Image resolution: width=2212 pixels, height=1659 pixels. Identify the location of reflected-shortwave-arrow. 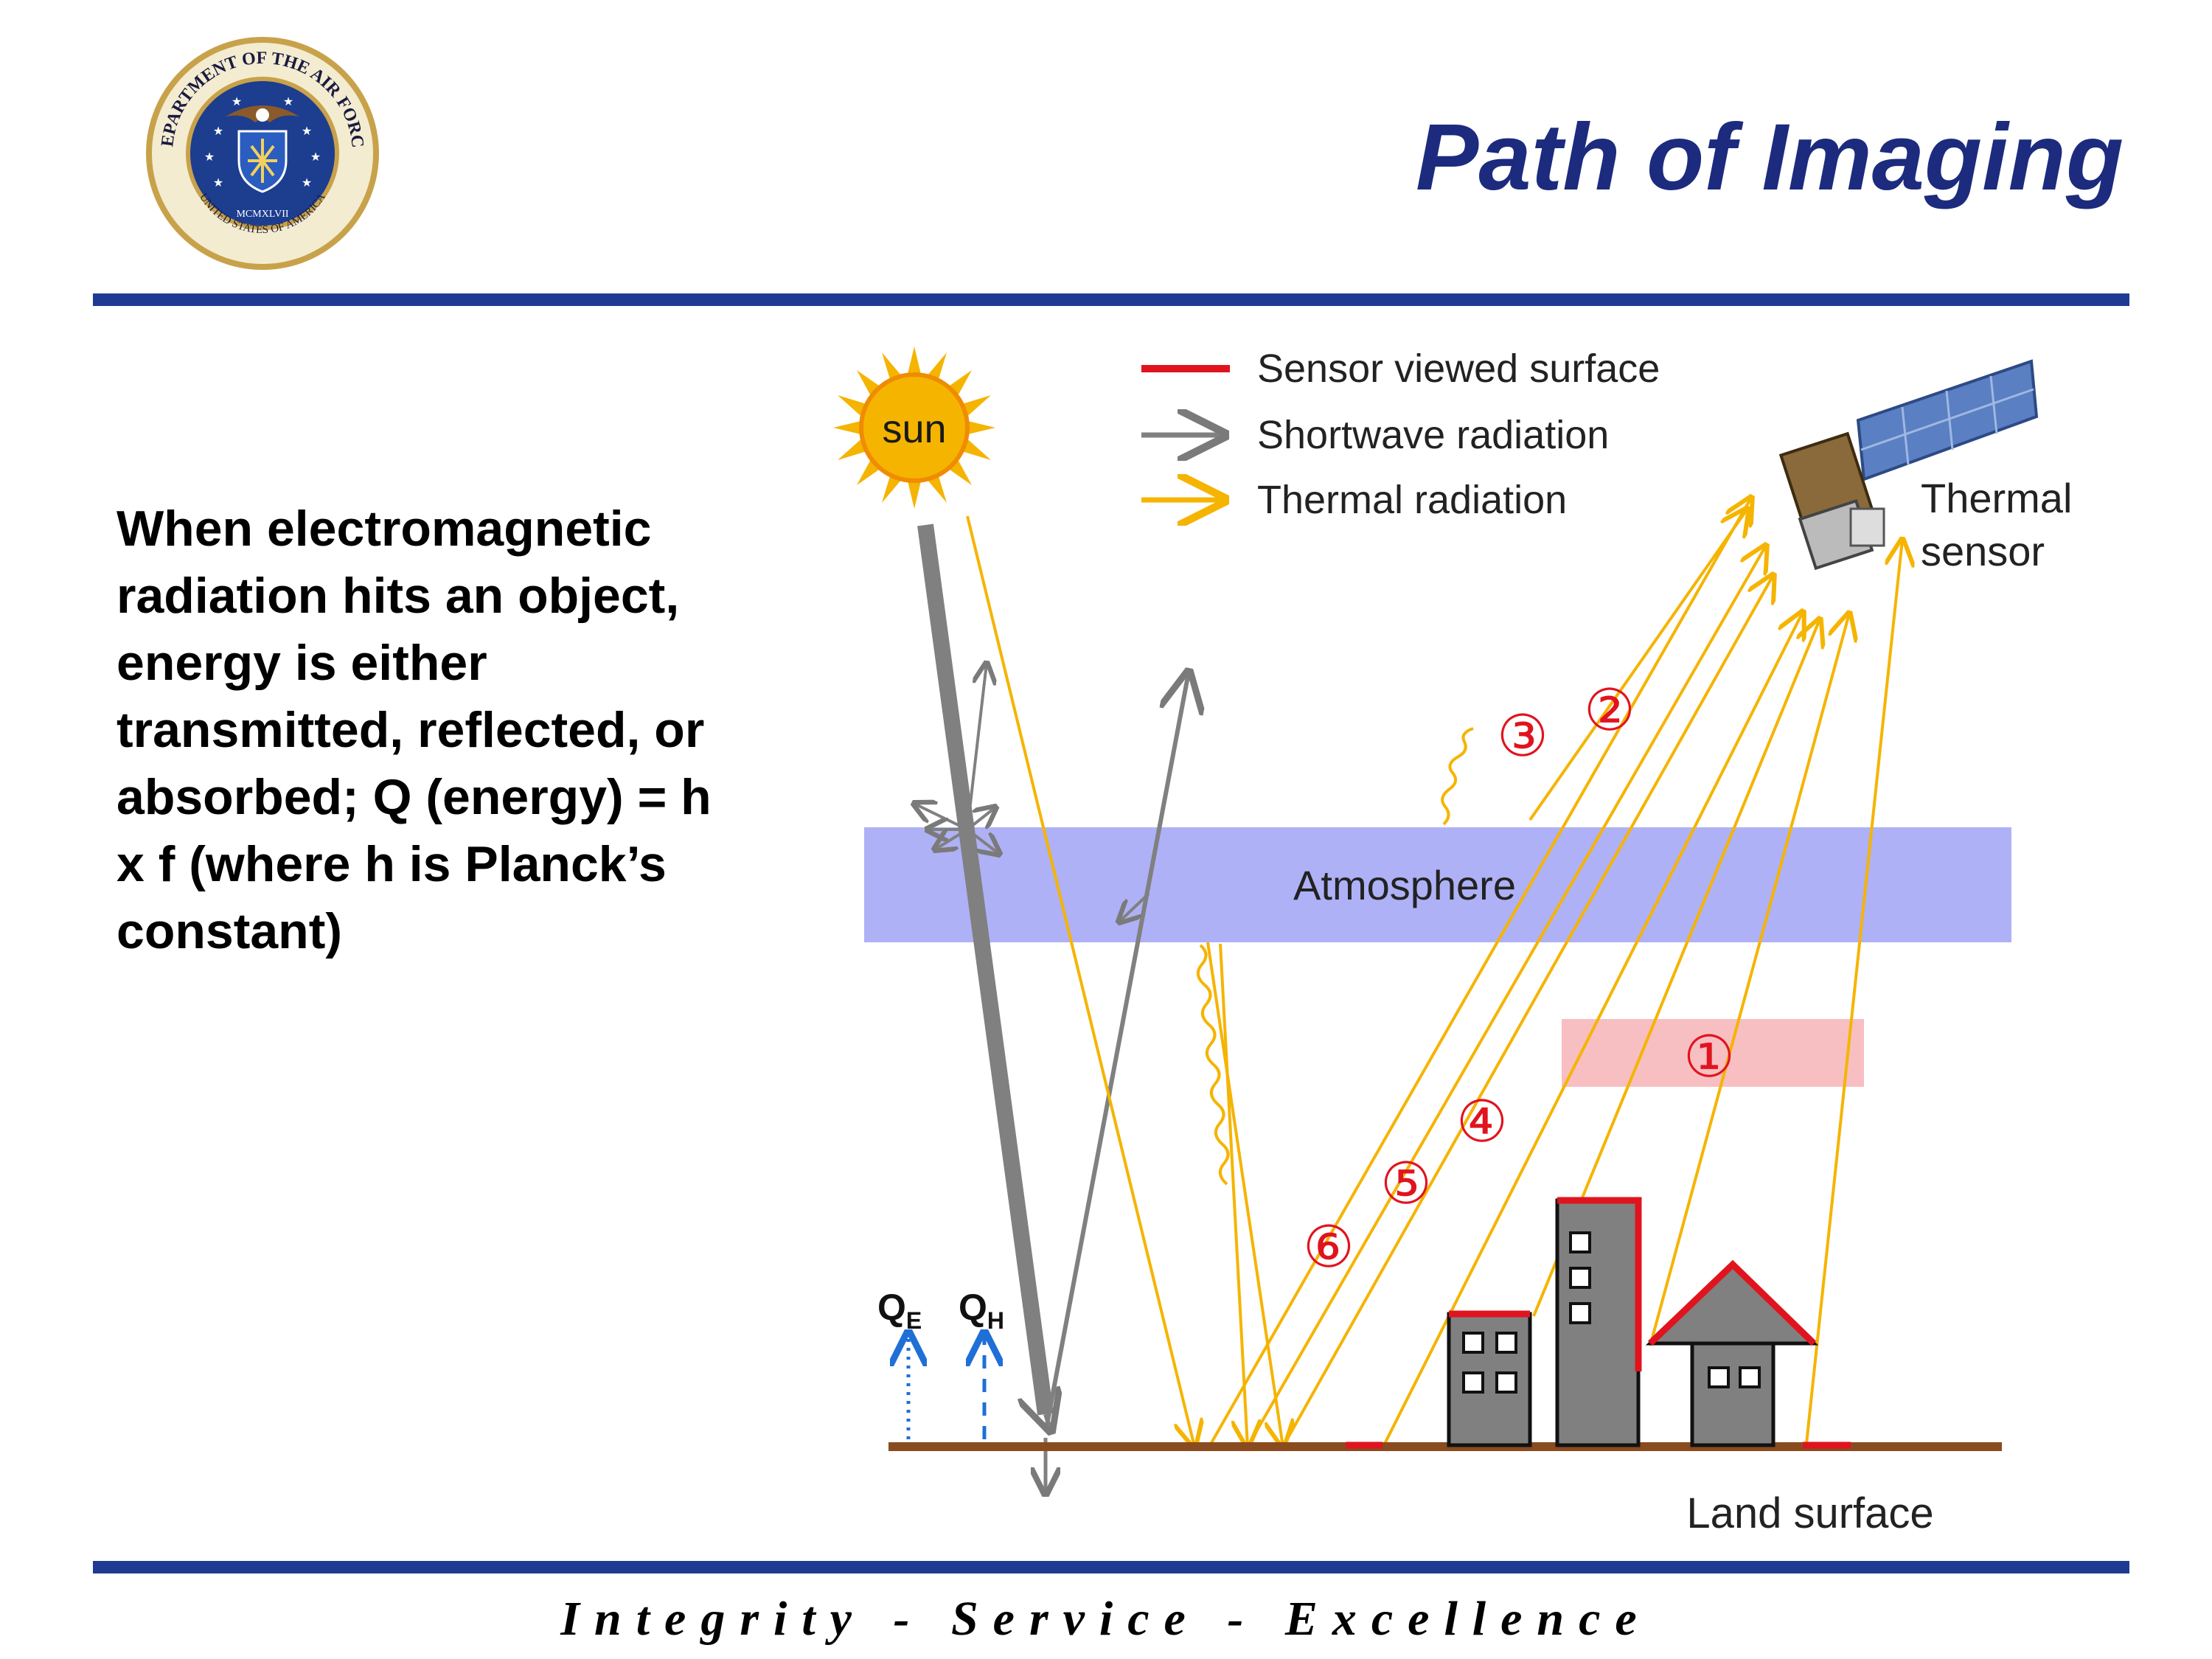
(1117, 1048).